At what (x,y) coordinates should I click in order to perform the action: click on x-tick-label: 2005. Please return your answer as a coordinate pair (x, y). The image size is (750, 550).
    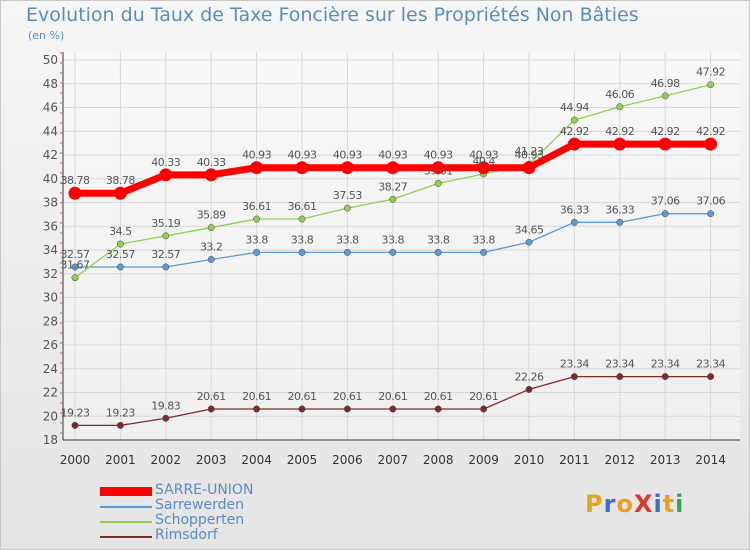
    Looking at the image, I should click on (302, 460).